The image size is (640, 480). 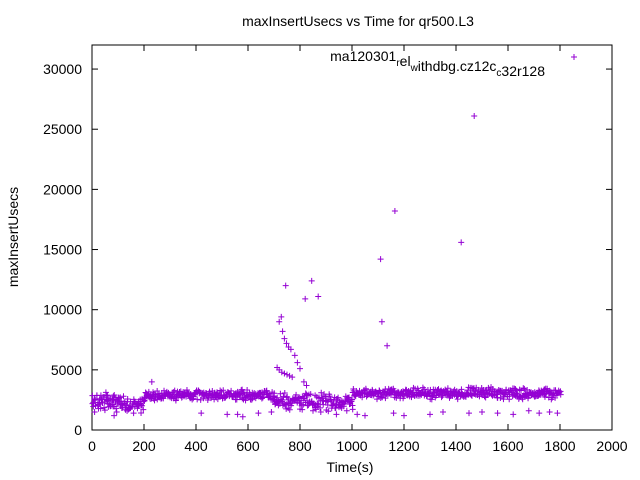 What do you see at coordinates (350, 467) in the screenshot?
I see `x-axis-label: Time(s)` at bounding box center [350, 467].